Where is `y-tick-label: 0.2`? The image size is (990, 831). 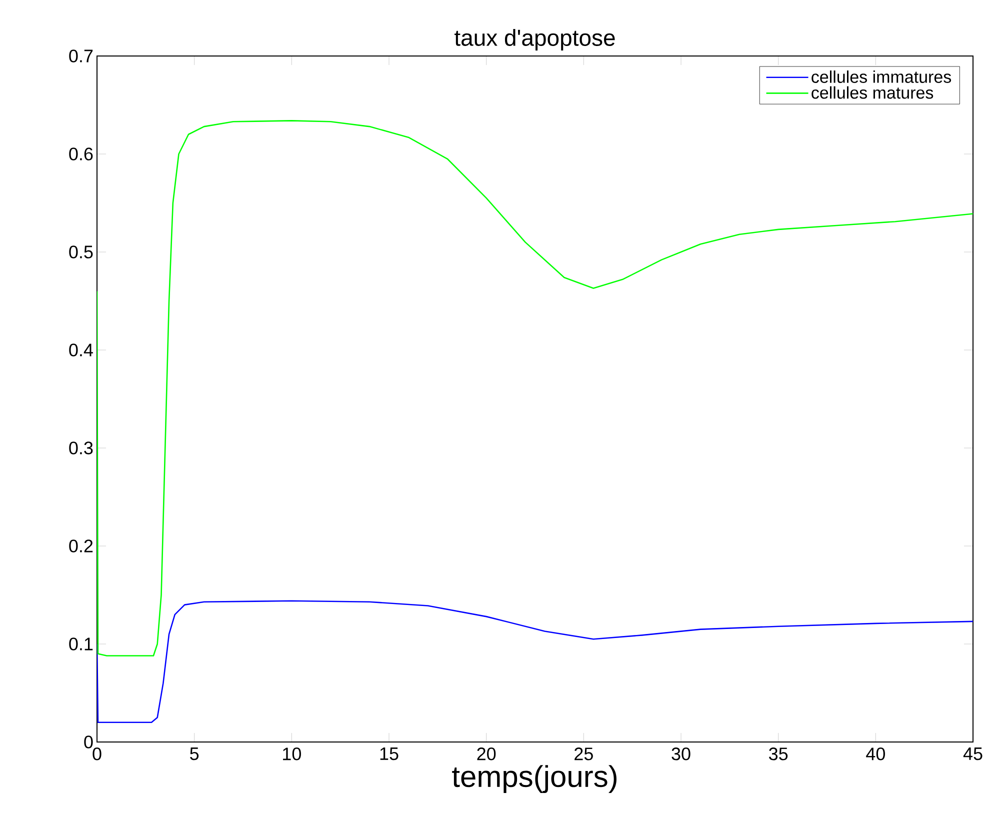
y-tick-label: 0.2 is located at coordinates (81, 546).